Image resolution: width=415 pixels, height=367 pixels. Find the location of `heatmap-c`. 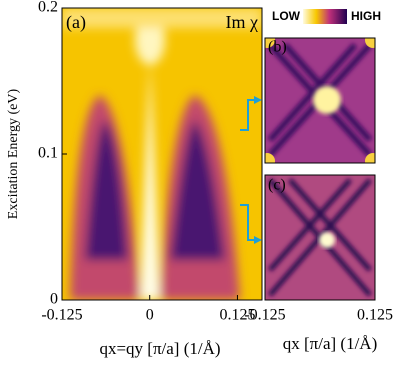

heatmap-c is located at coordinates (320, 237).